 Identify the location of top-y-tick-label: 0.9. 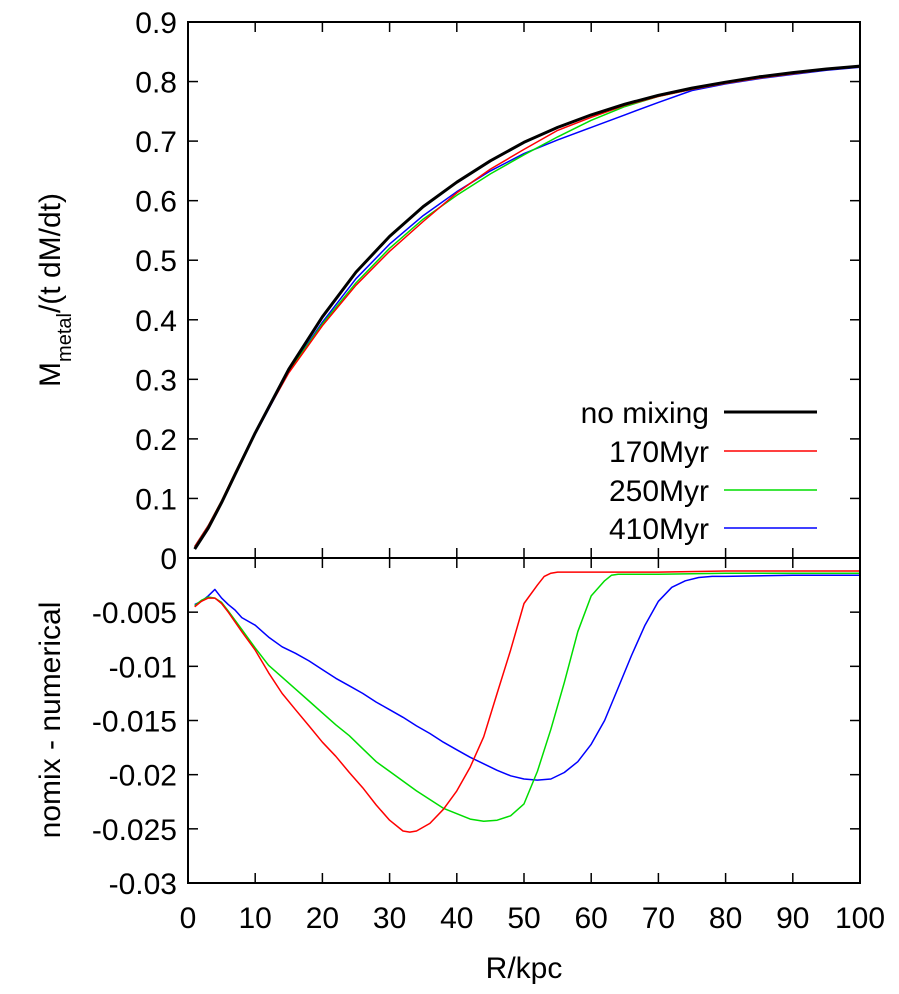
(156, 23).